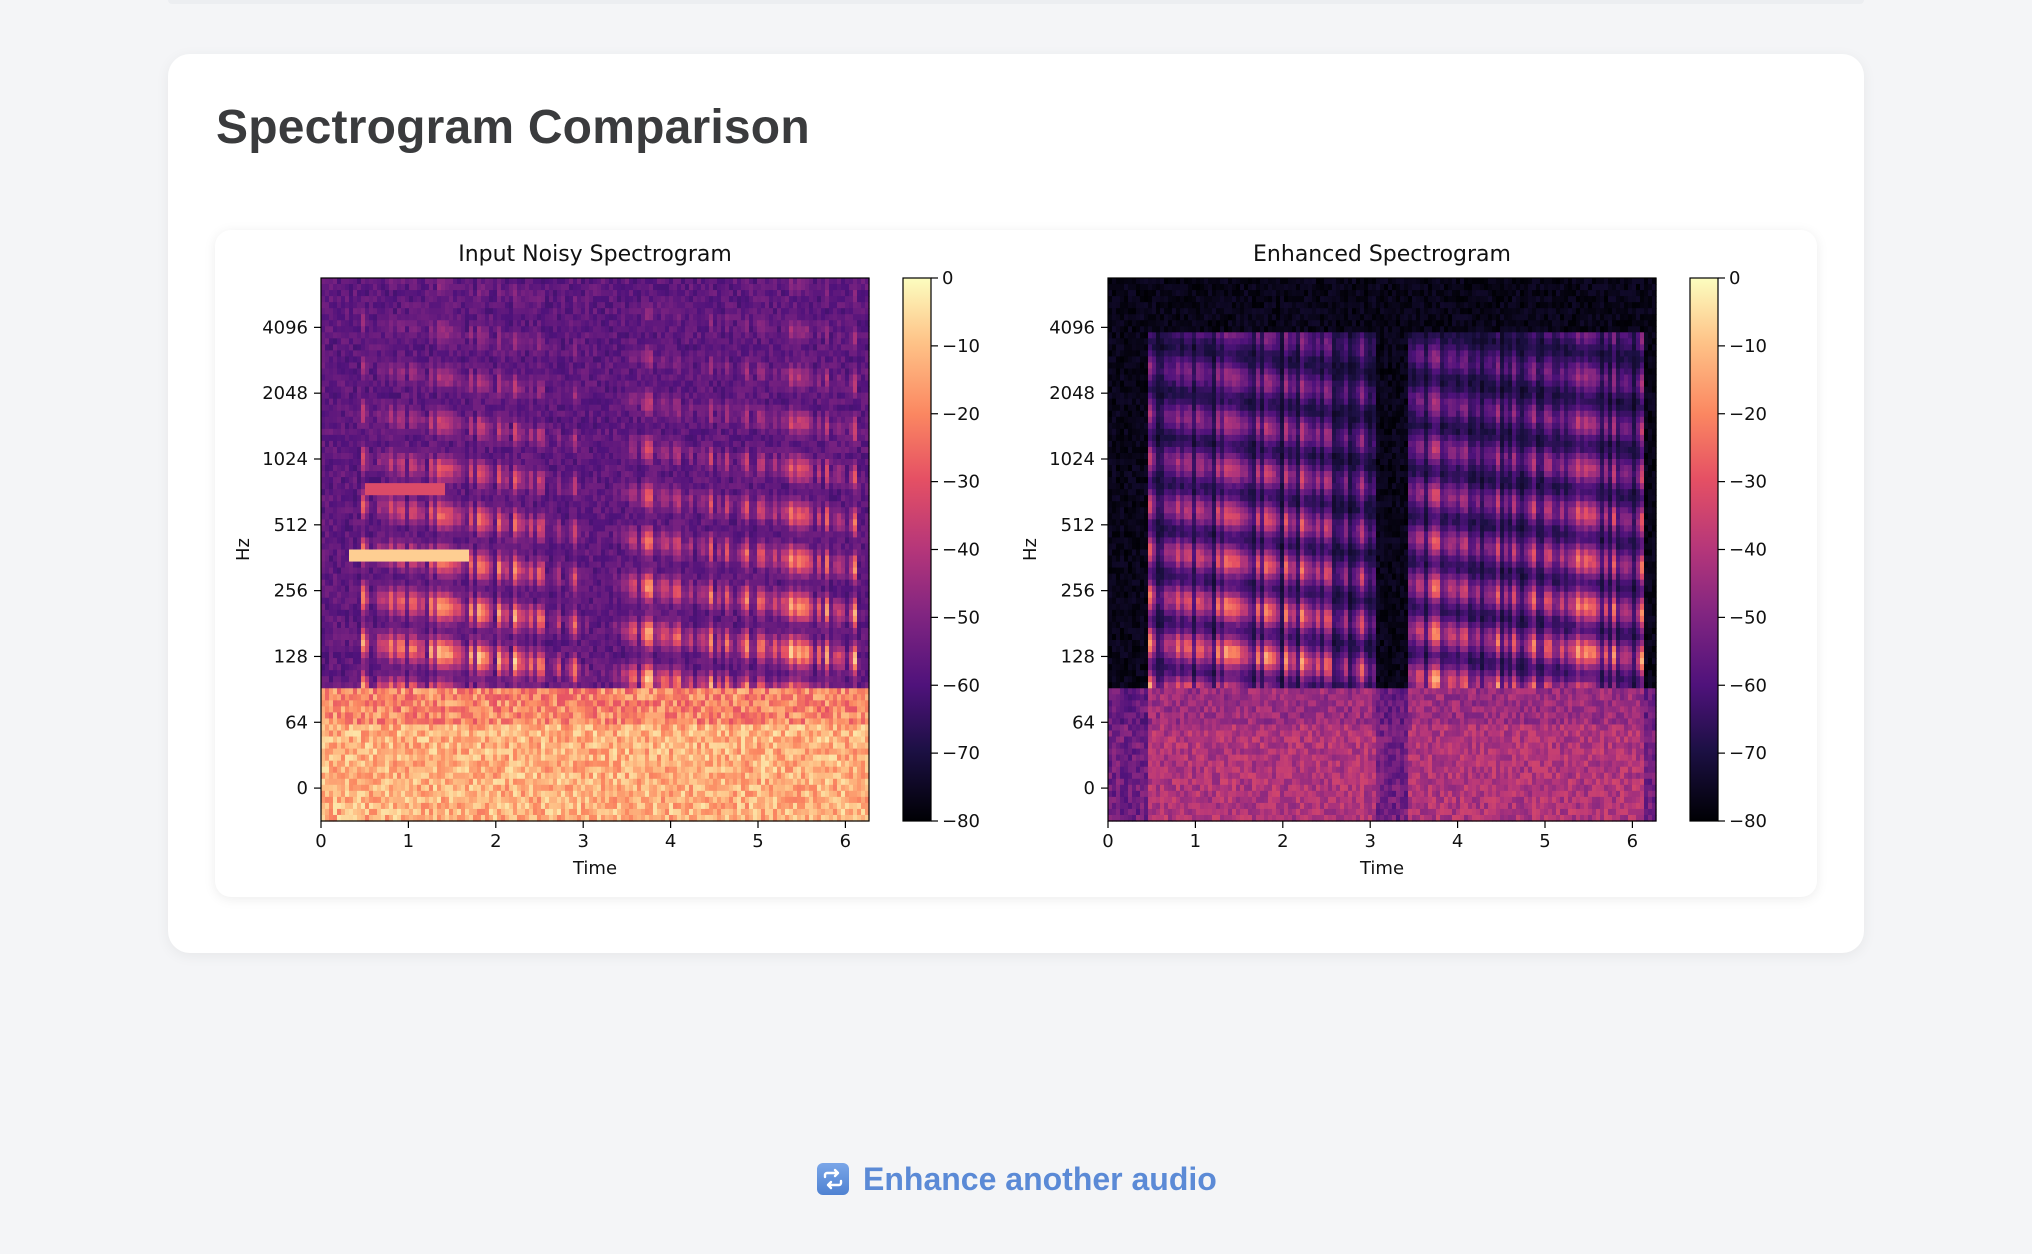 Image resolution: width=2032 pixels, height=1254 pixels. What do you see at coordinates (833, 1179) in the screenshot?
I see `repeat-arrows-icon` at bounding box center [833, 1179].